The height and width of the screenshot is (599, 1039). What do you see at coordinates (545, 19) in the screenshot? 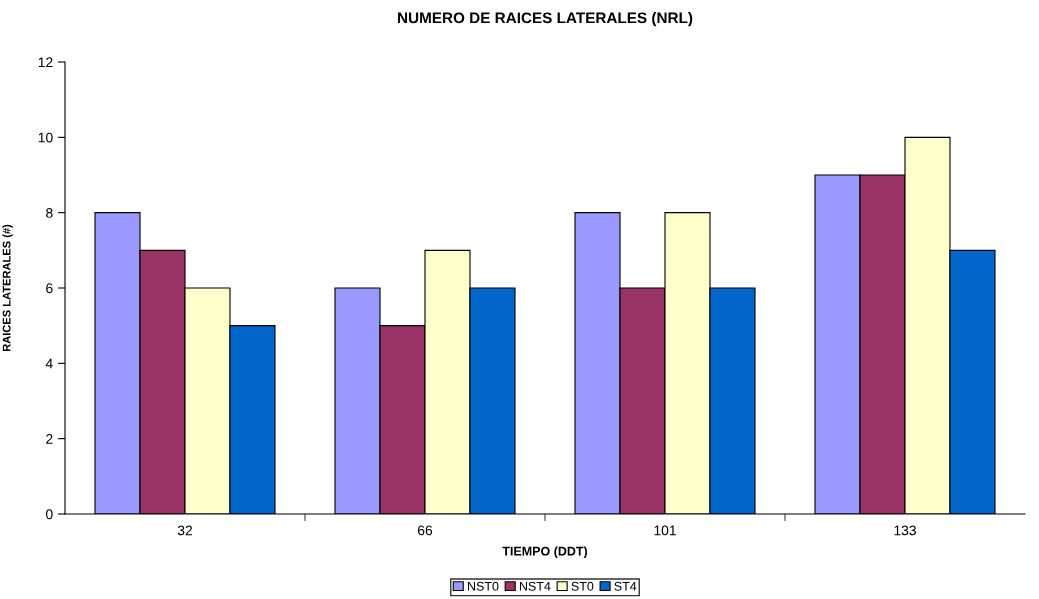
I see `chart-title: NUMERO DE RAICES LATERALES (NRL)` at bounding box center [545, 19].